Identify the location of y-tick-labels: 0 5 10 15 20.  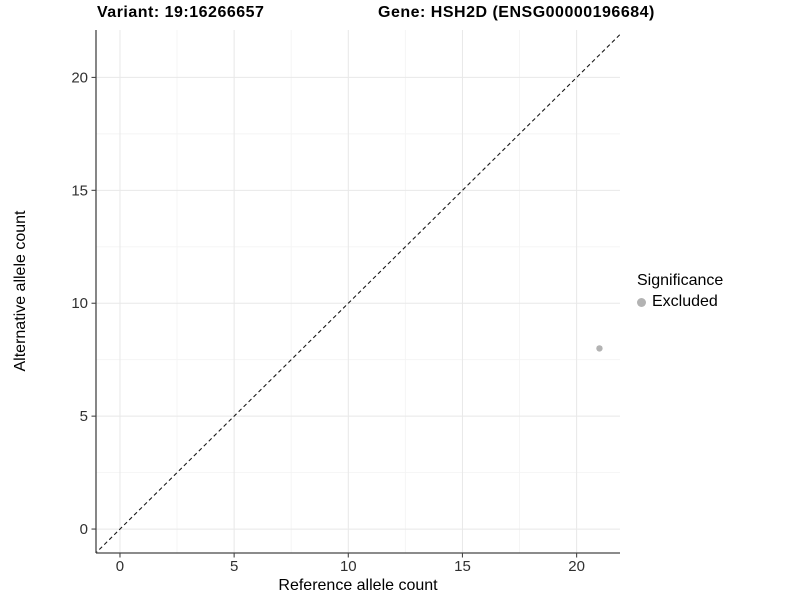
(79, 303).